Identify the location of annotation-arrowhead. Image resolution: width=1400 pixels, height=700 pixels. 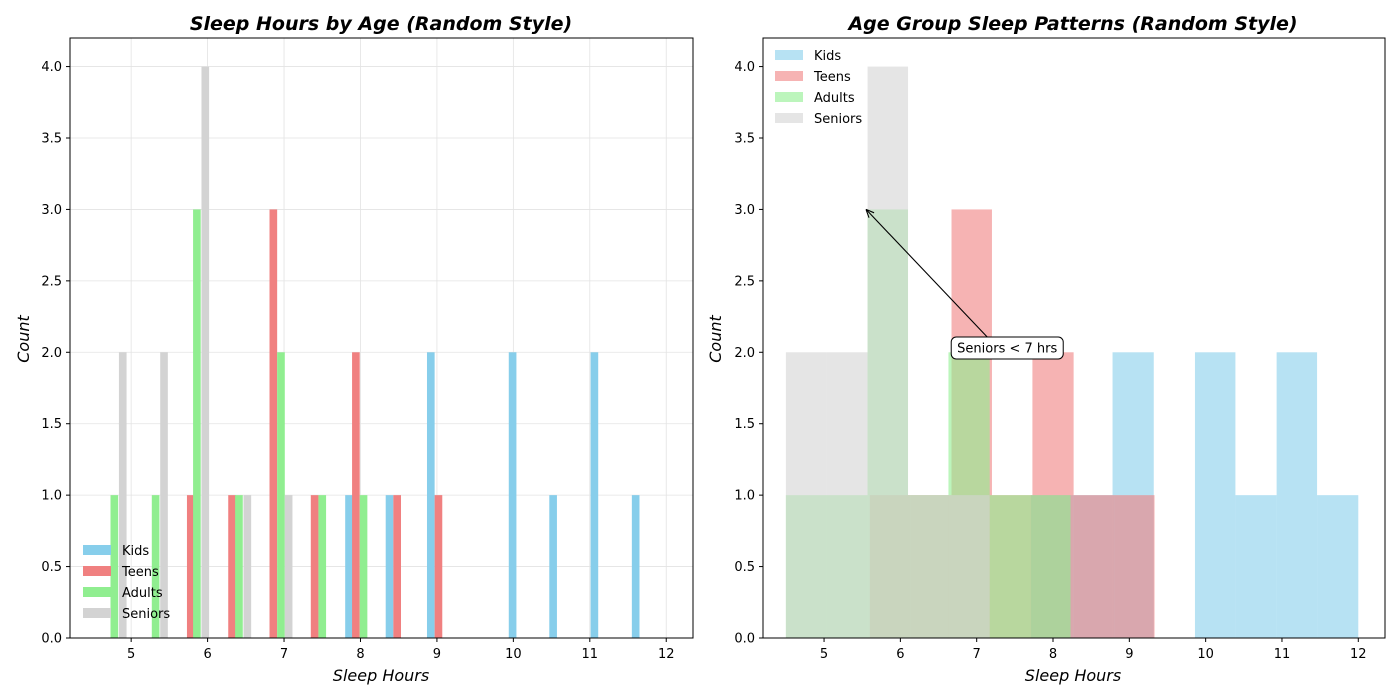
(870, 213).